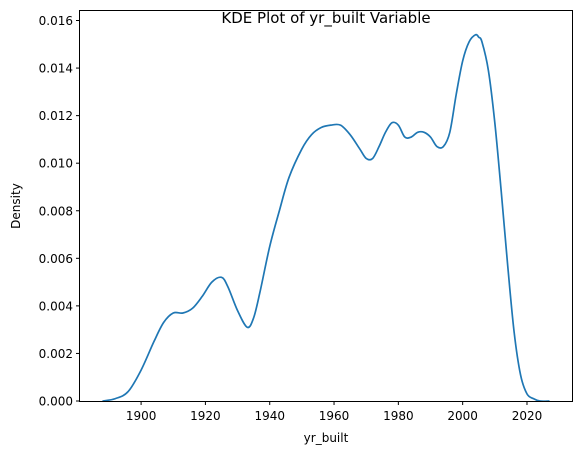 This screenshot has width=584, height=455. What do you see at coordinates (56, 21) in the screenshot?
I see `y-tick-label: 0.016` at bounding box center [56, 21].